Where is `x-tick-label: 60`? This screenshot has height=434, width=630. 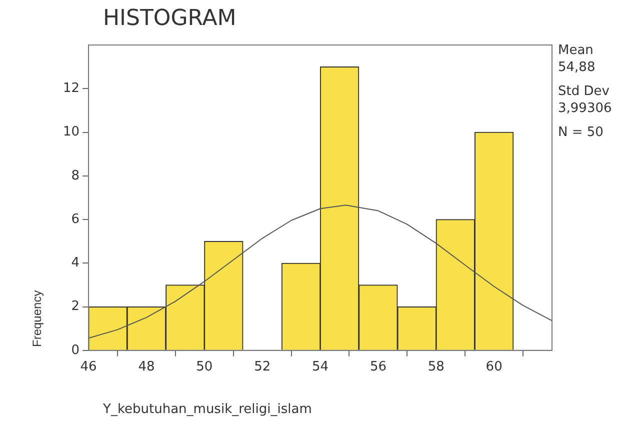
x-tick-label: 60 is located at coordinates (494, 367).